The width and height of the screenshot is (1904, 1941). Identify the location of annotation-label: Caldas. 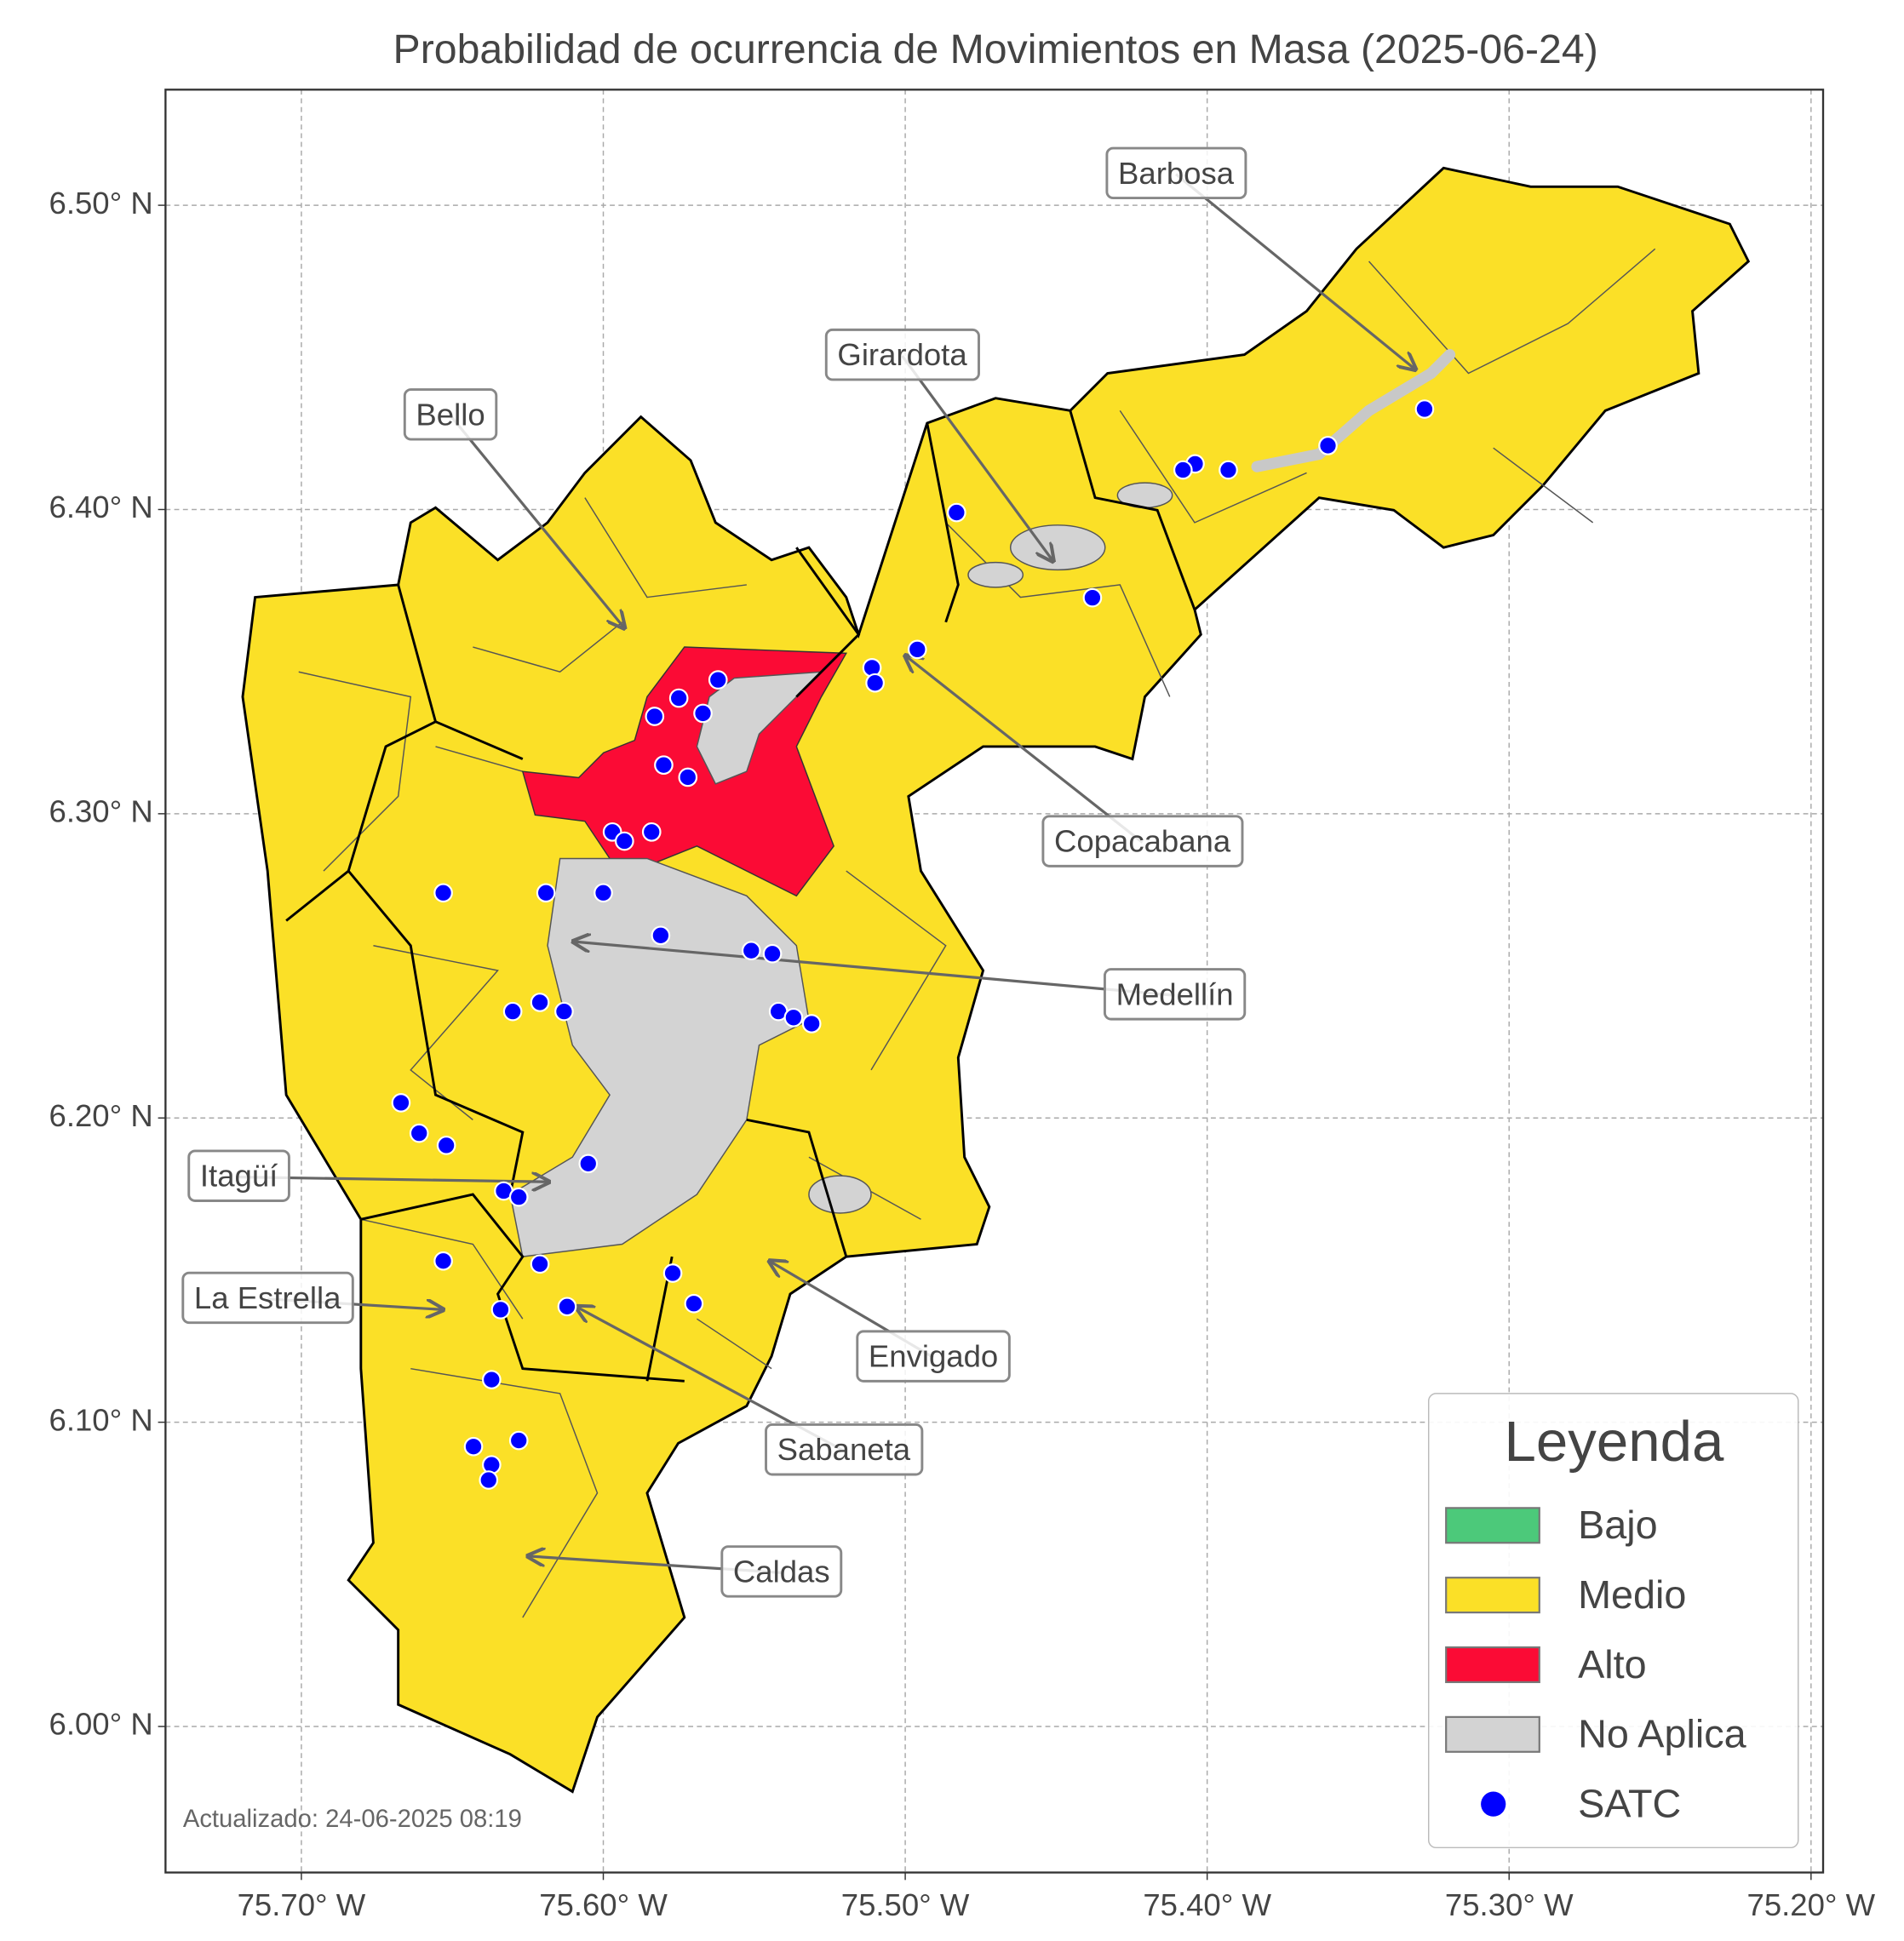
(781, 1571).